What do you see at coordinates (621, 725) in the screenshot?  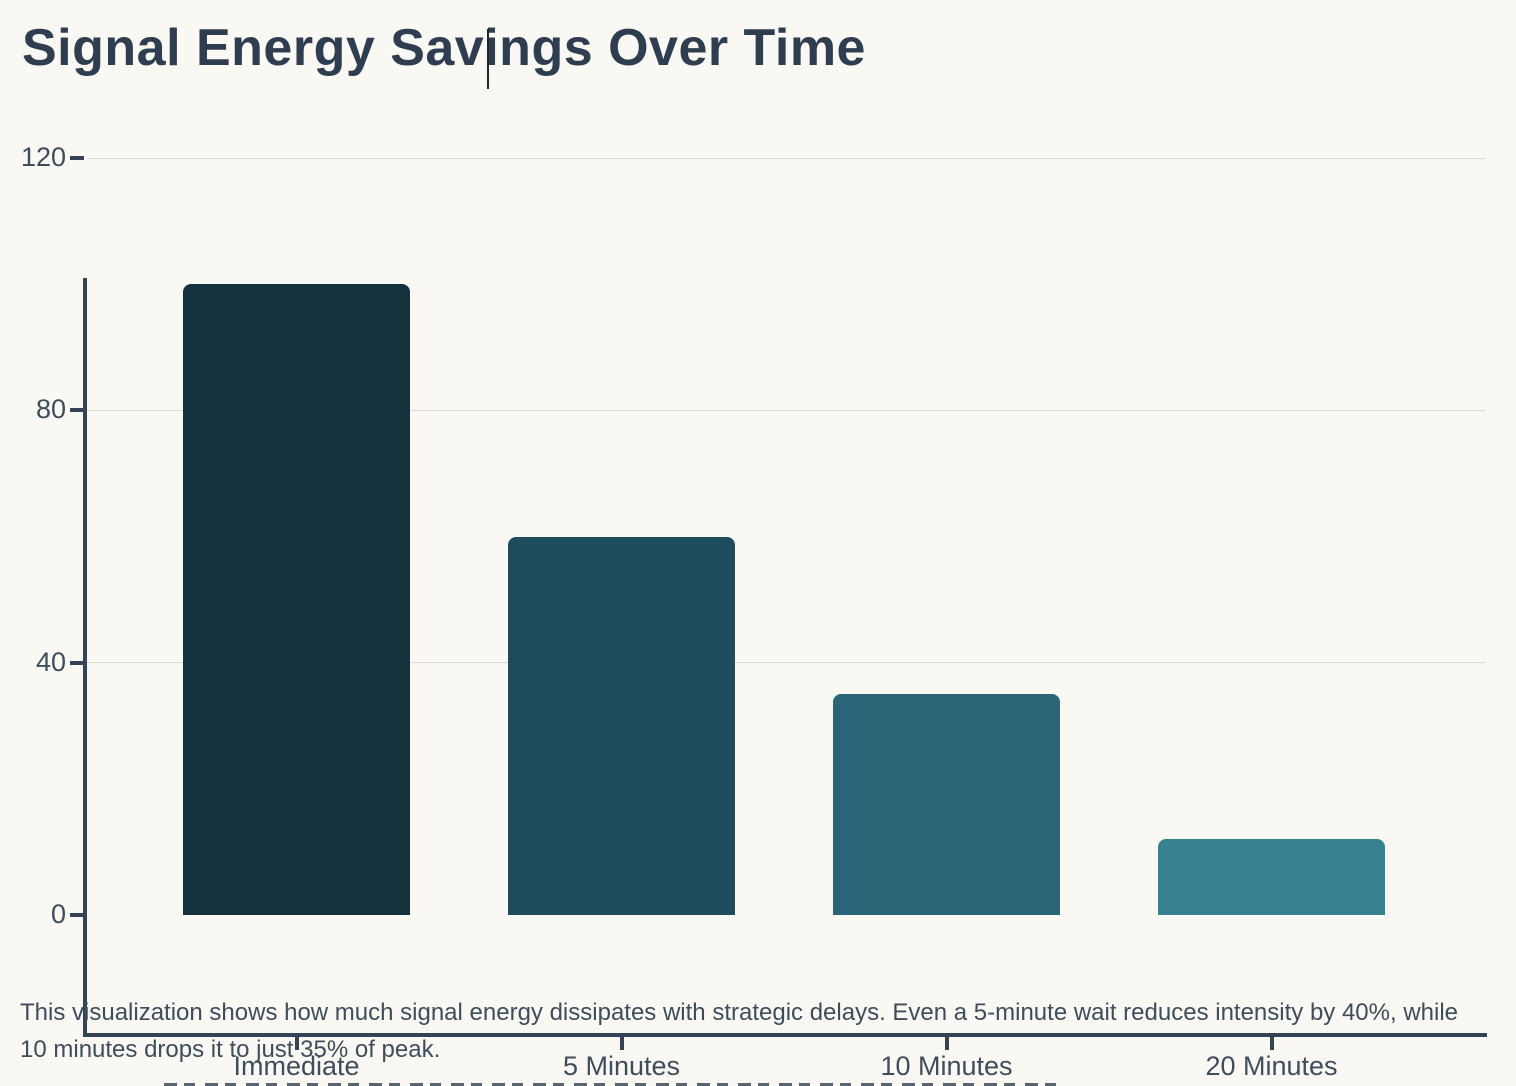 I see `bar-5-minutes` at bounding box center [621, 725].